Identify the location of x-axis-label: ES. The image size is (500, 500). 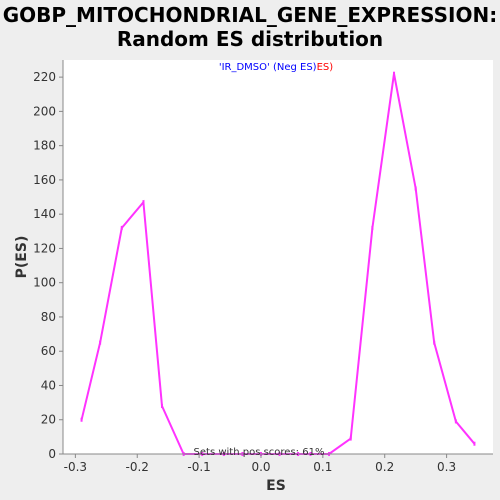
(276, 486).